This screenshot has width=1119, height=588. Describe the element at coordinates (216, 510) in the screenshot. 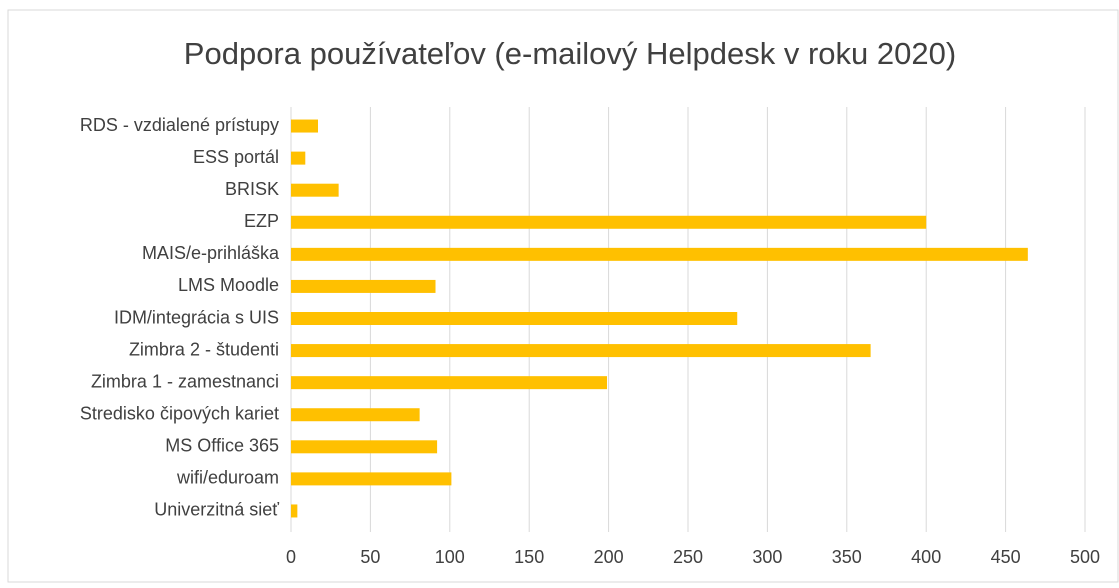

I see `y-tick-label: Univerzitná sieť` at that location.